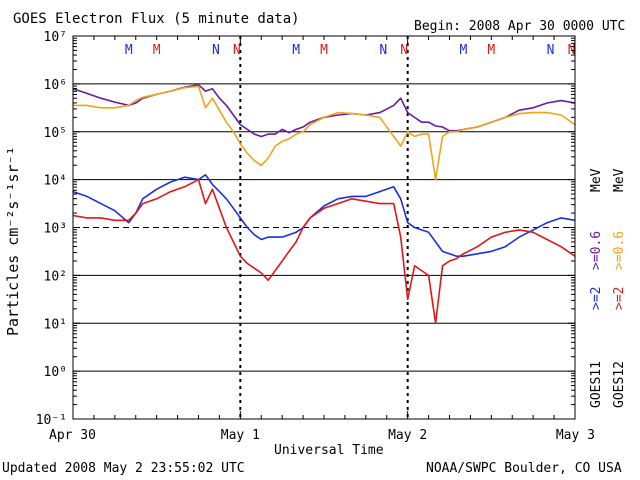 Image resolution: width=640 pixels, height=480 pixels. I want to click on y-tick-label: 10⁻¹, so click(51, 420).